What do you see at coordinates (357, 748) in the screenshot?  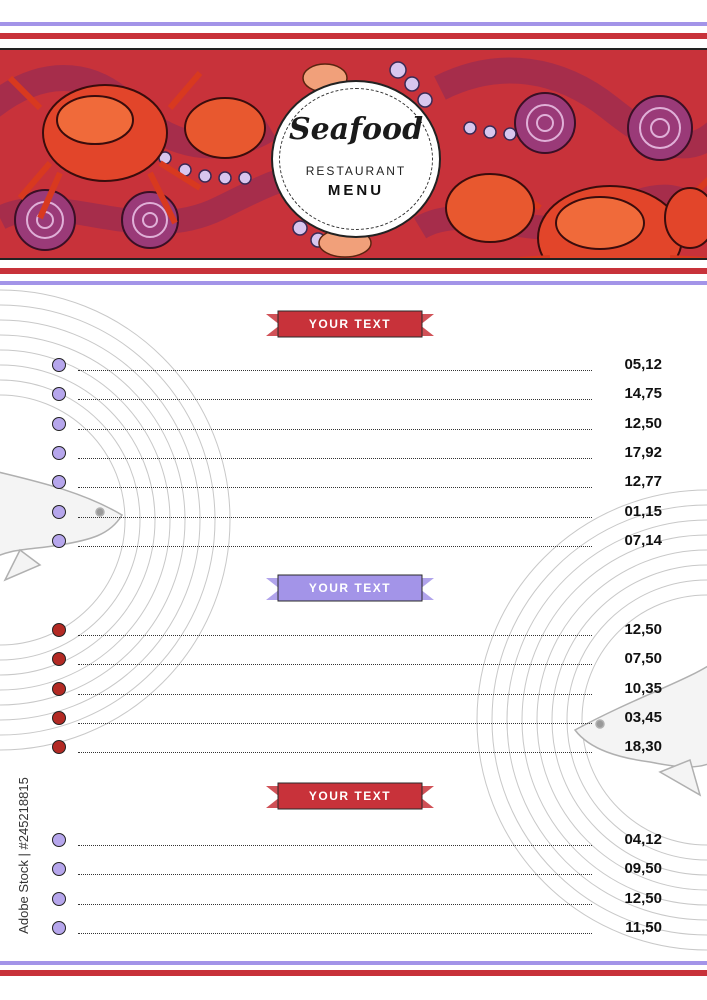 I see `menu-item-row: 18,30` at bounding box center [357, 748].